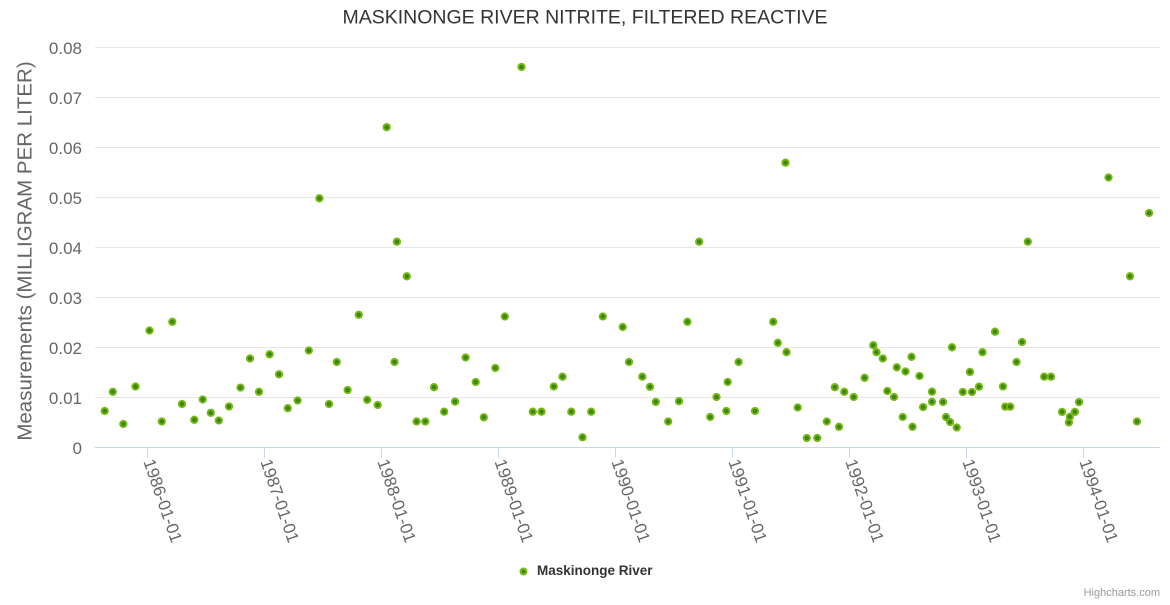 This screenshot has width=1170, height=605. What do you see at coordinates (77, 448) in the screenshot?
I see `svg-text: 0` at bounding box center [77, 448].